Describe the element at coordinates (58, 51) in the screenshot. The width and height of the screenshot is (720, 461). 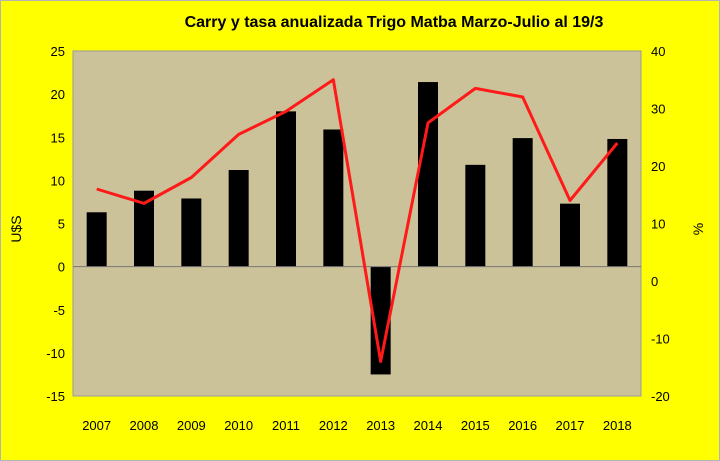
I see `left-tick-label: 25` at that location.